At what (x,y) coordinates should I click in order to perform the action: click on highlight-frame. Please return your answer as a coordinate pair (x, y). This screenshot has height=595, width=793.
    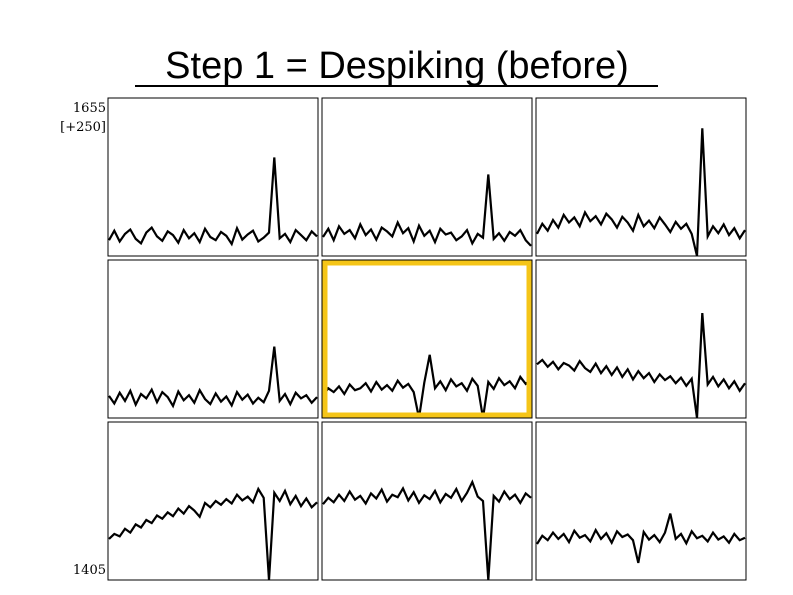
    Looking at the image, I should click on (427, 339).